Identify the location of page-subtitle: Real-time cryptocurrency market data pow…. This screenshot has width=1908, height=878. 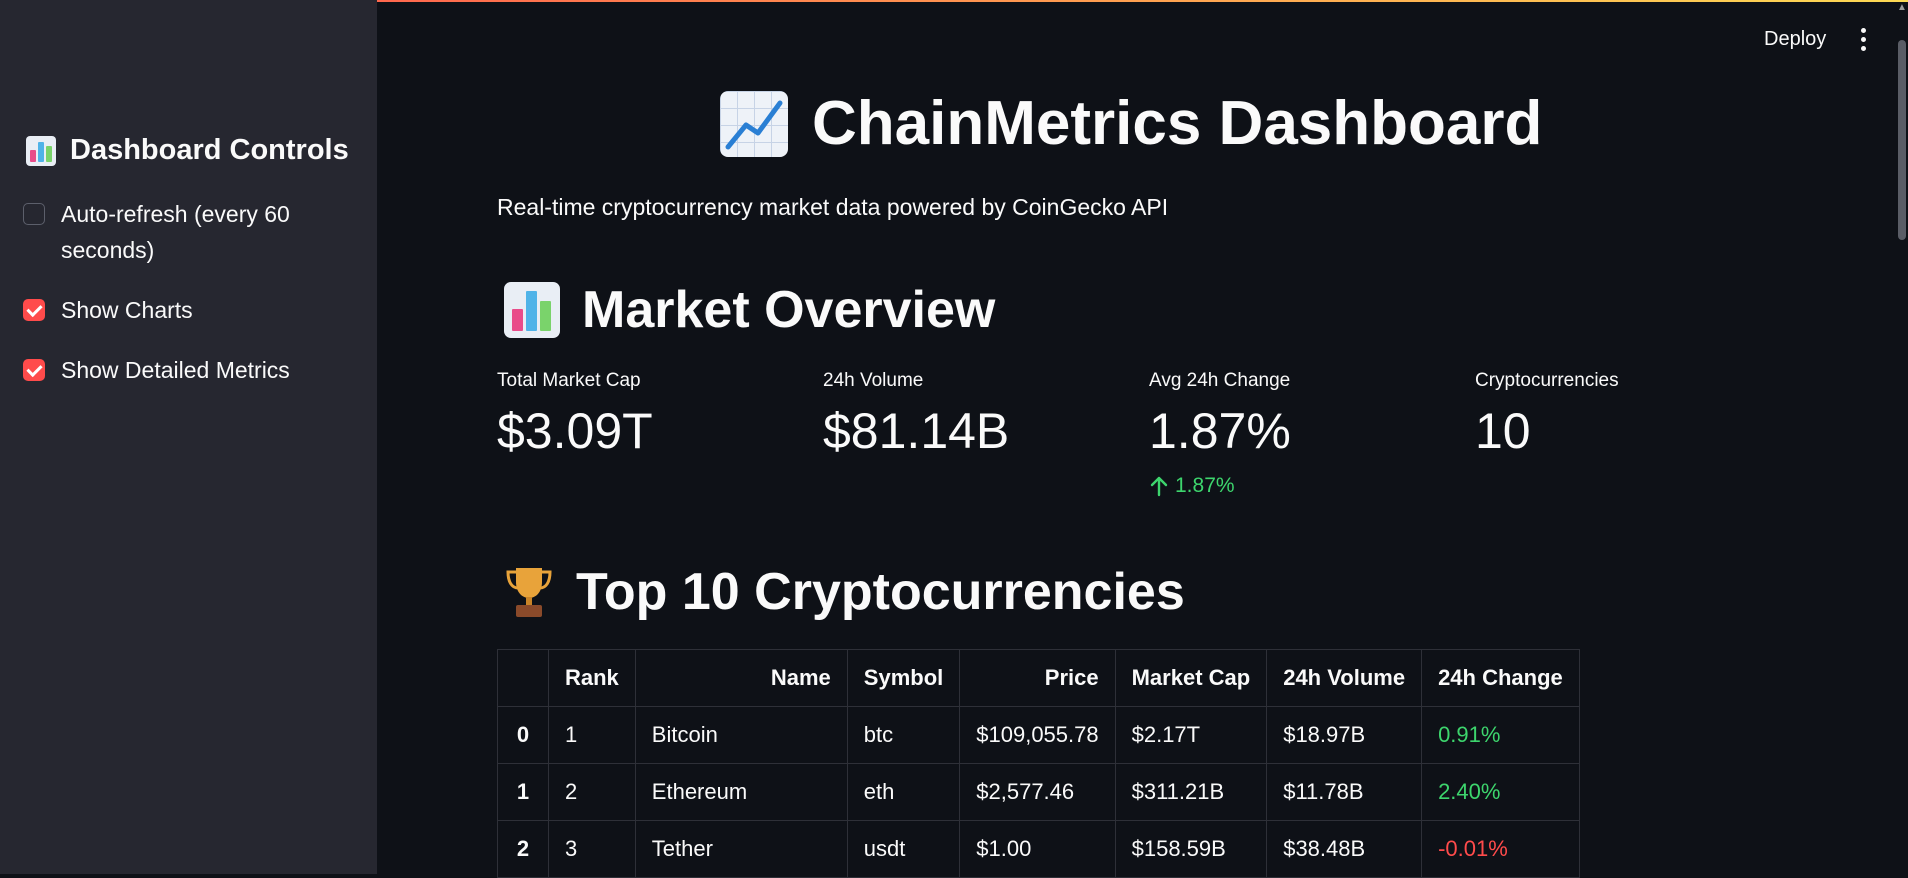
(833, 207).